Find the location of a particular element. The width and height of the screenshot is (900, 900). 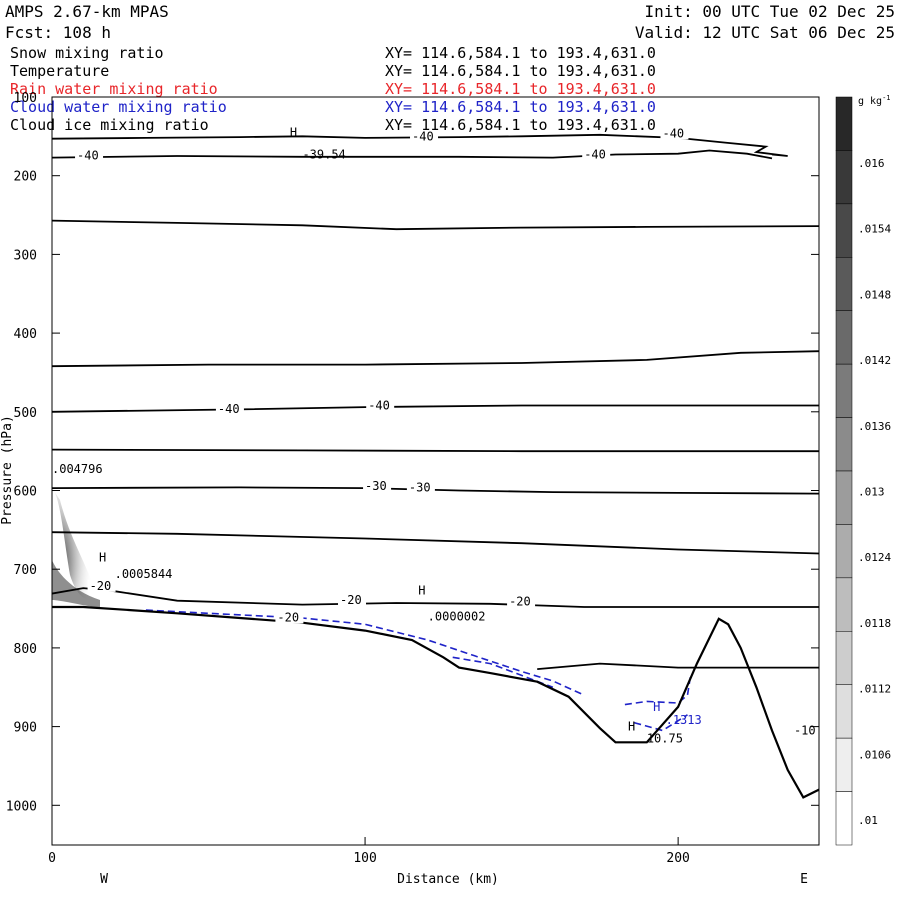

colorbar-label: .013 is located at coordinates (871, 492).